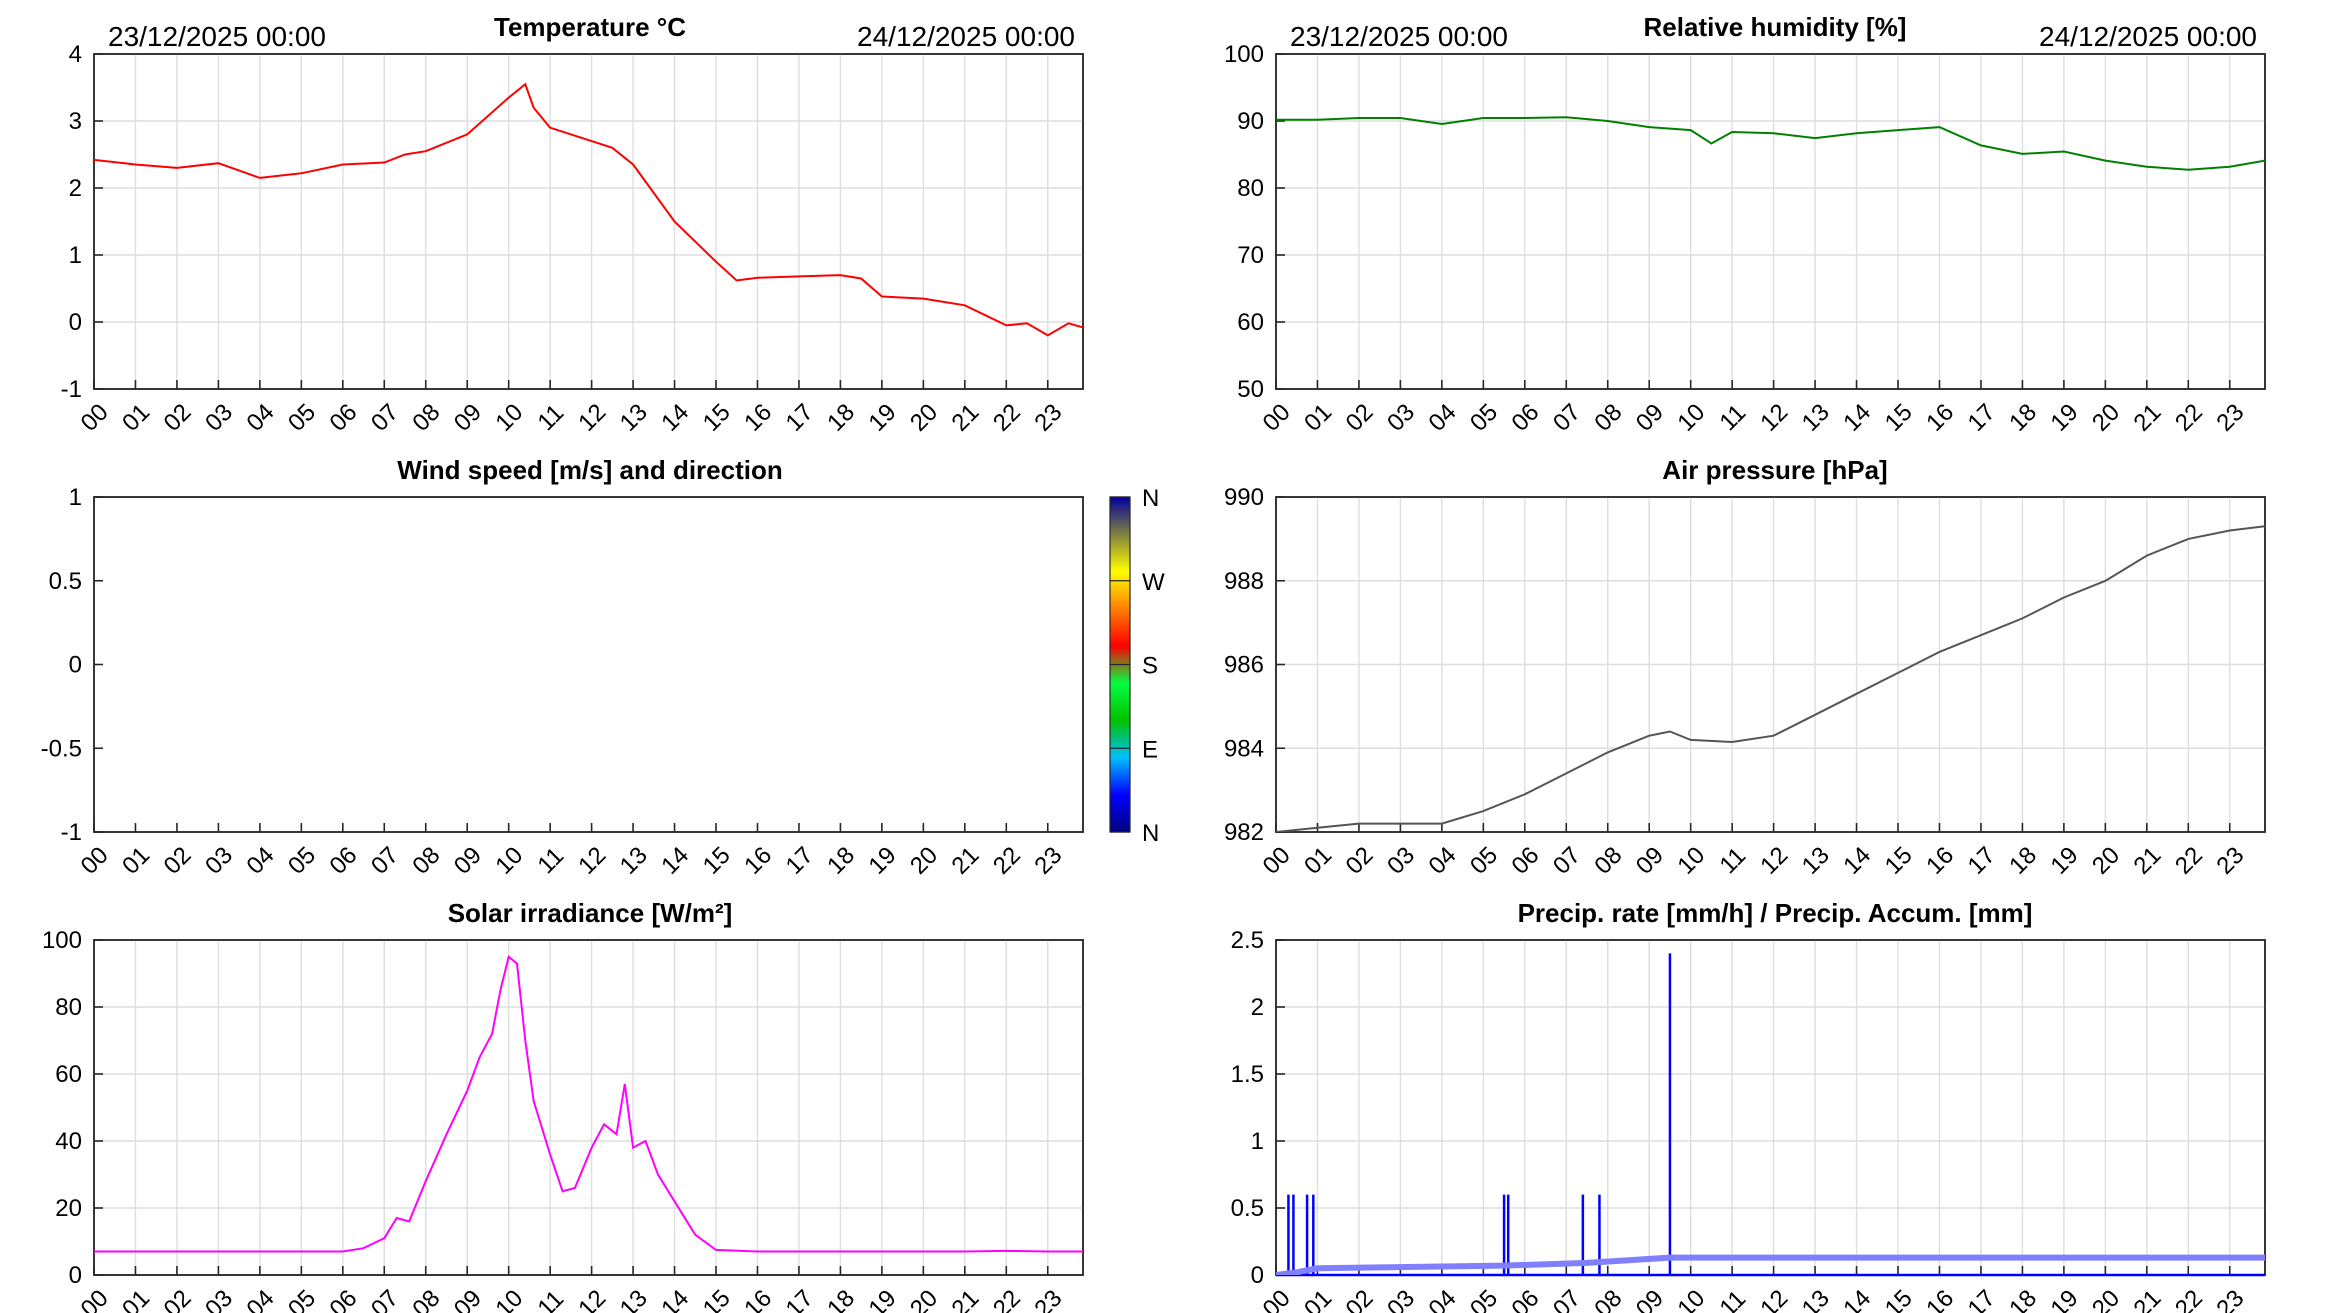  Describe the element at coordinates (1048, 1299) in the screenshot. I see `solar-x-tick-label: 23` at that location.